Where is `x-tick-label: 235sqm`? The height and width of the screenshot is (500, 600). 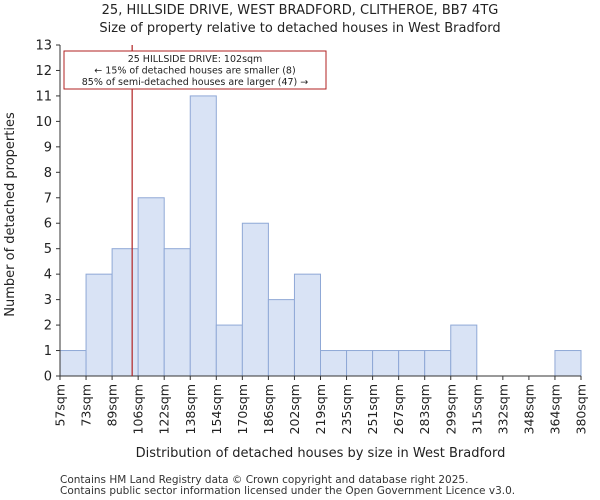
x-tick-label: 235sqm is located at coordinates (346, 409).